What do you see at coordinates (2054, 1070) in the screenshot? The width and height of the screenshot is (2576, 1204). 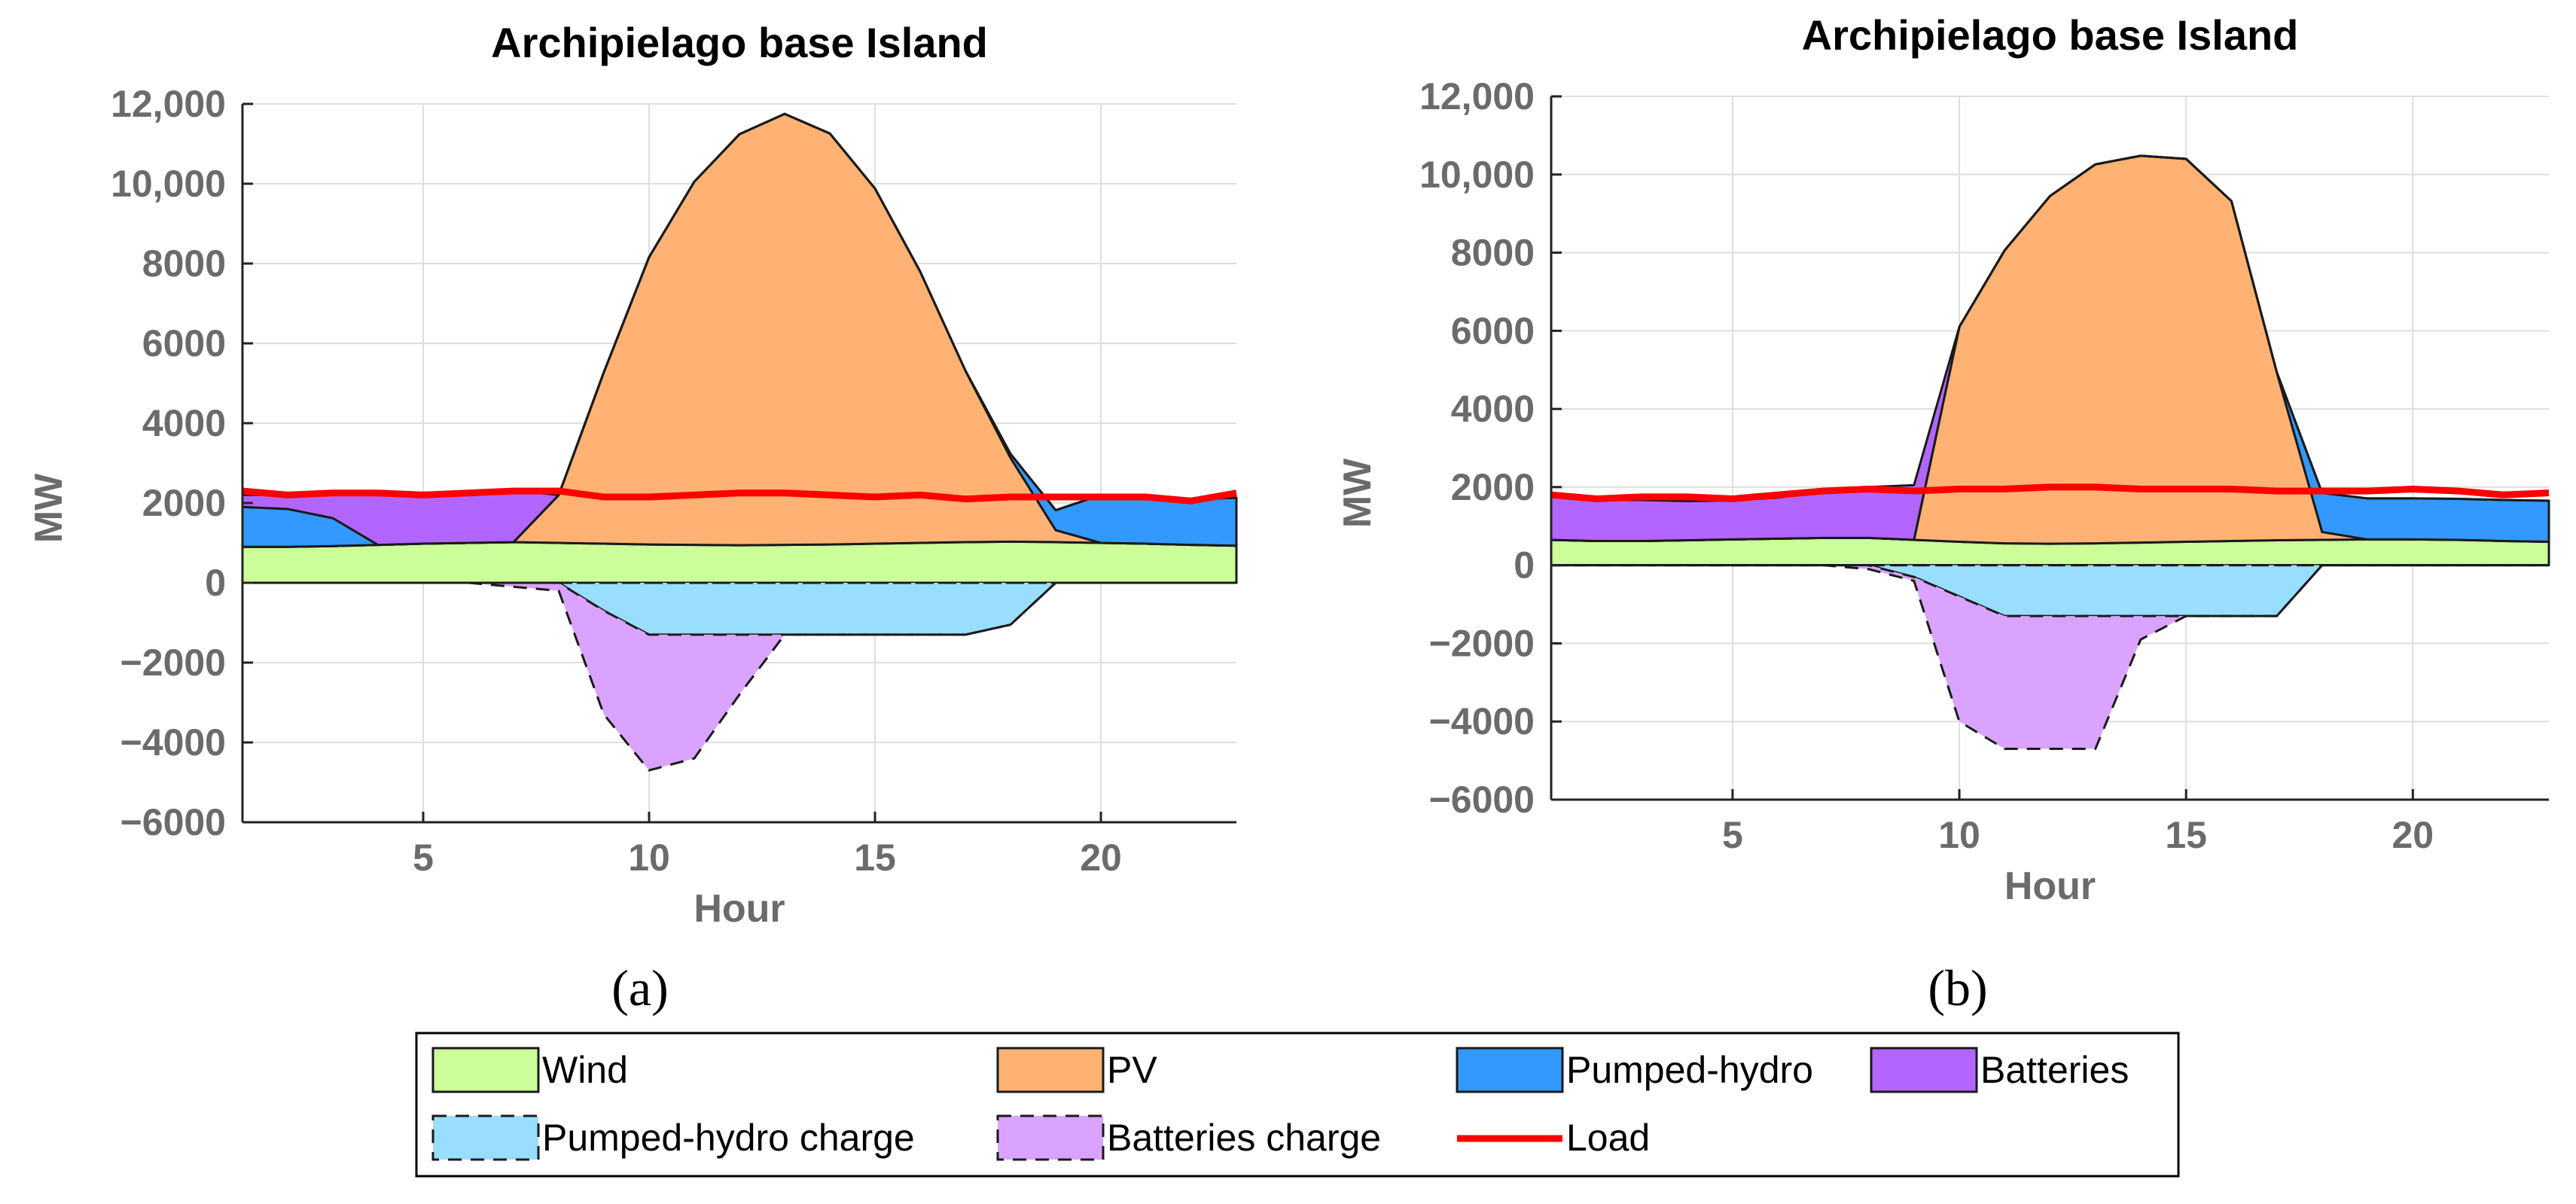 I see `legend-label-batteries: Batteries` at bounding box center [2054, 1070].